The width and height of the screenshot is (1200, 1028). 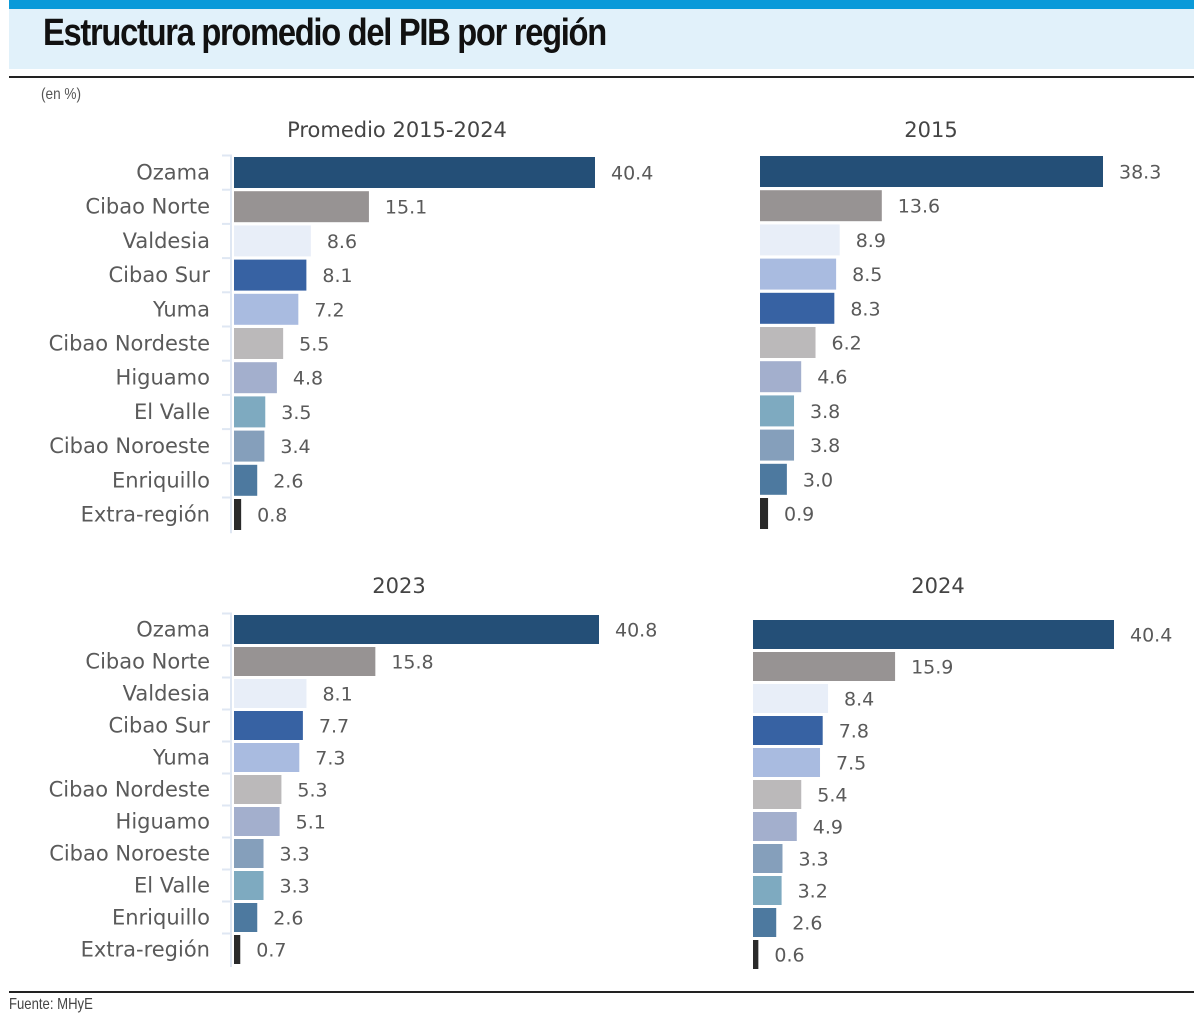 I want to click on value-label: 7.5, so click(x=851, y=764).